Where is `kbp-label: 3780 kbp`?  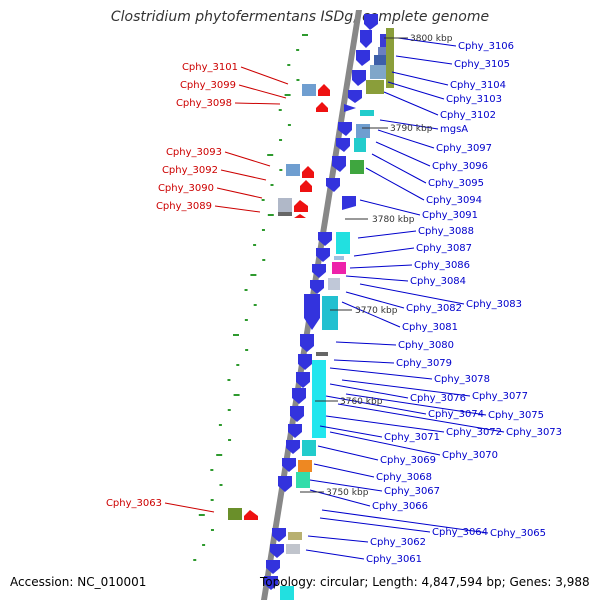 kbp-label: 3780 kbp is located at coordinates (393, 220).